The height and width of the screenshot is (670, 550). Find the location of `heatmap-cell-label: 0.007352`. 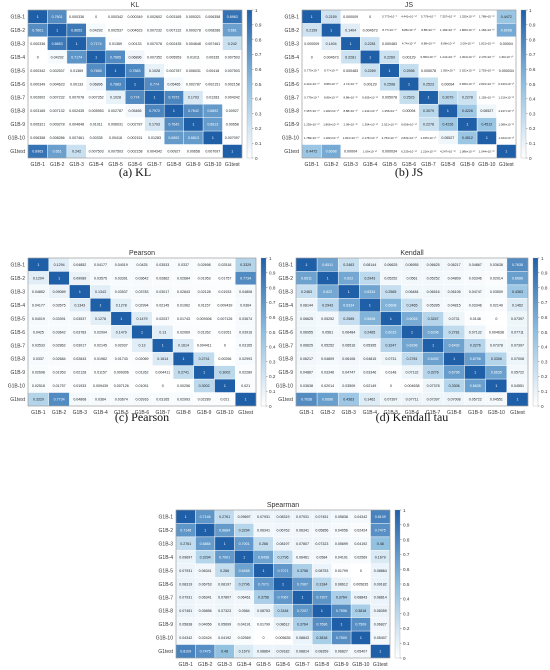

heatmap-cell-label: 0.007352 is located at coordinates (154, 57).